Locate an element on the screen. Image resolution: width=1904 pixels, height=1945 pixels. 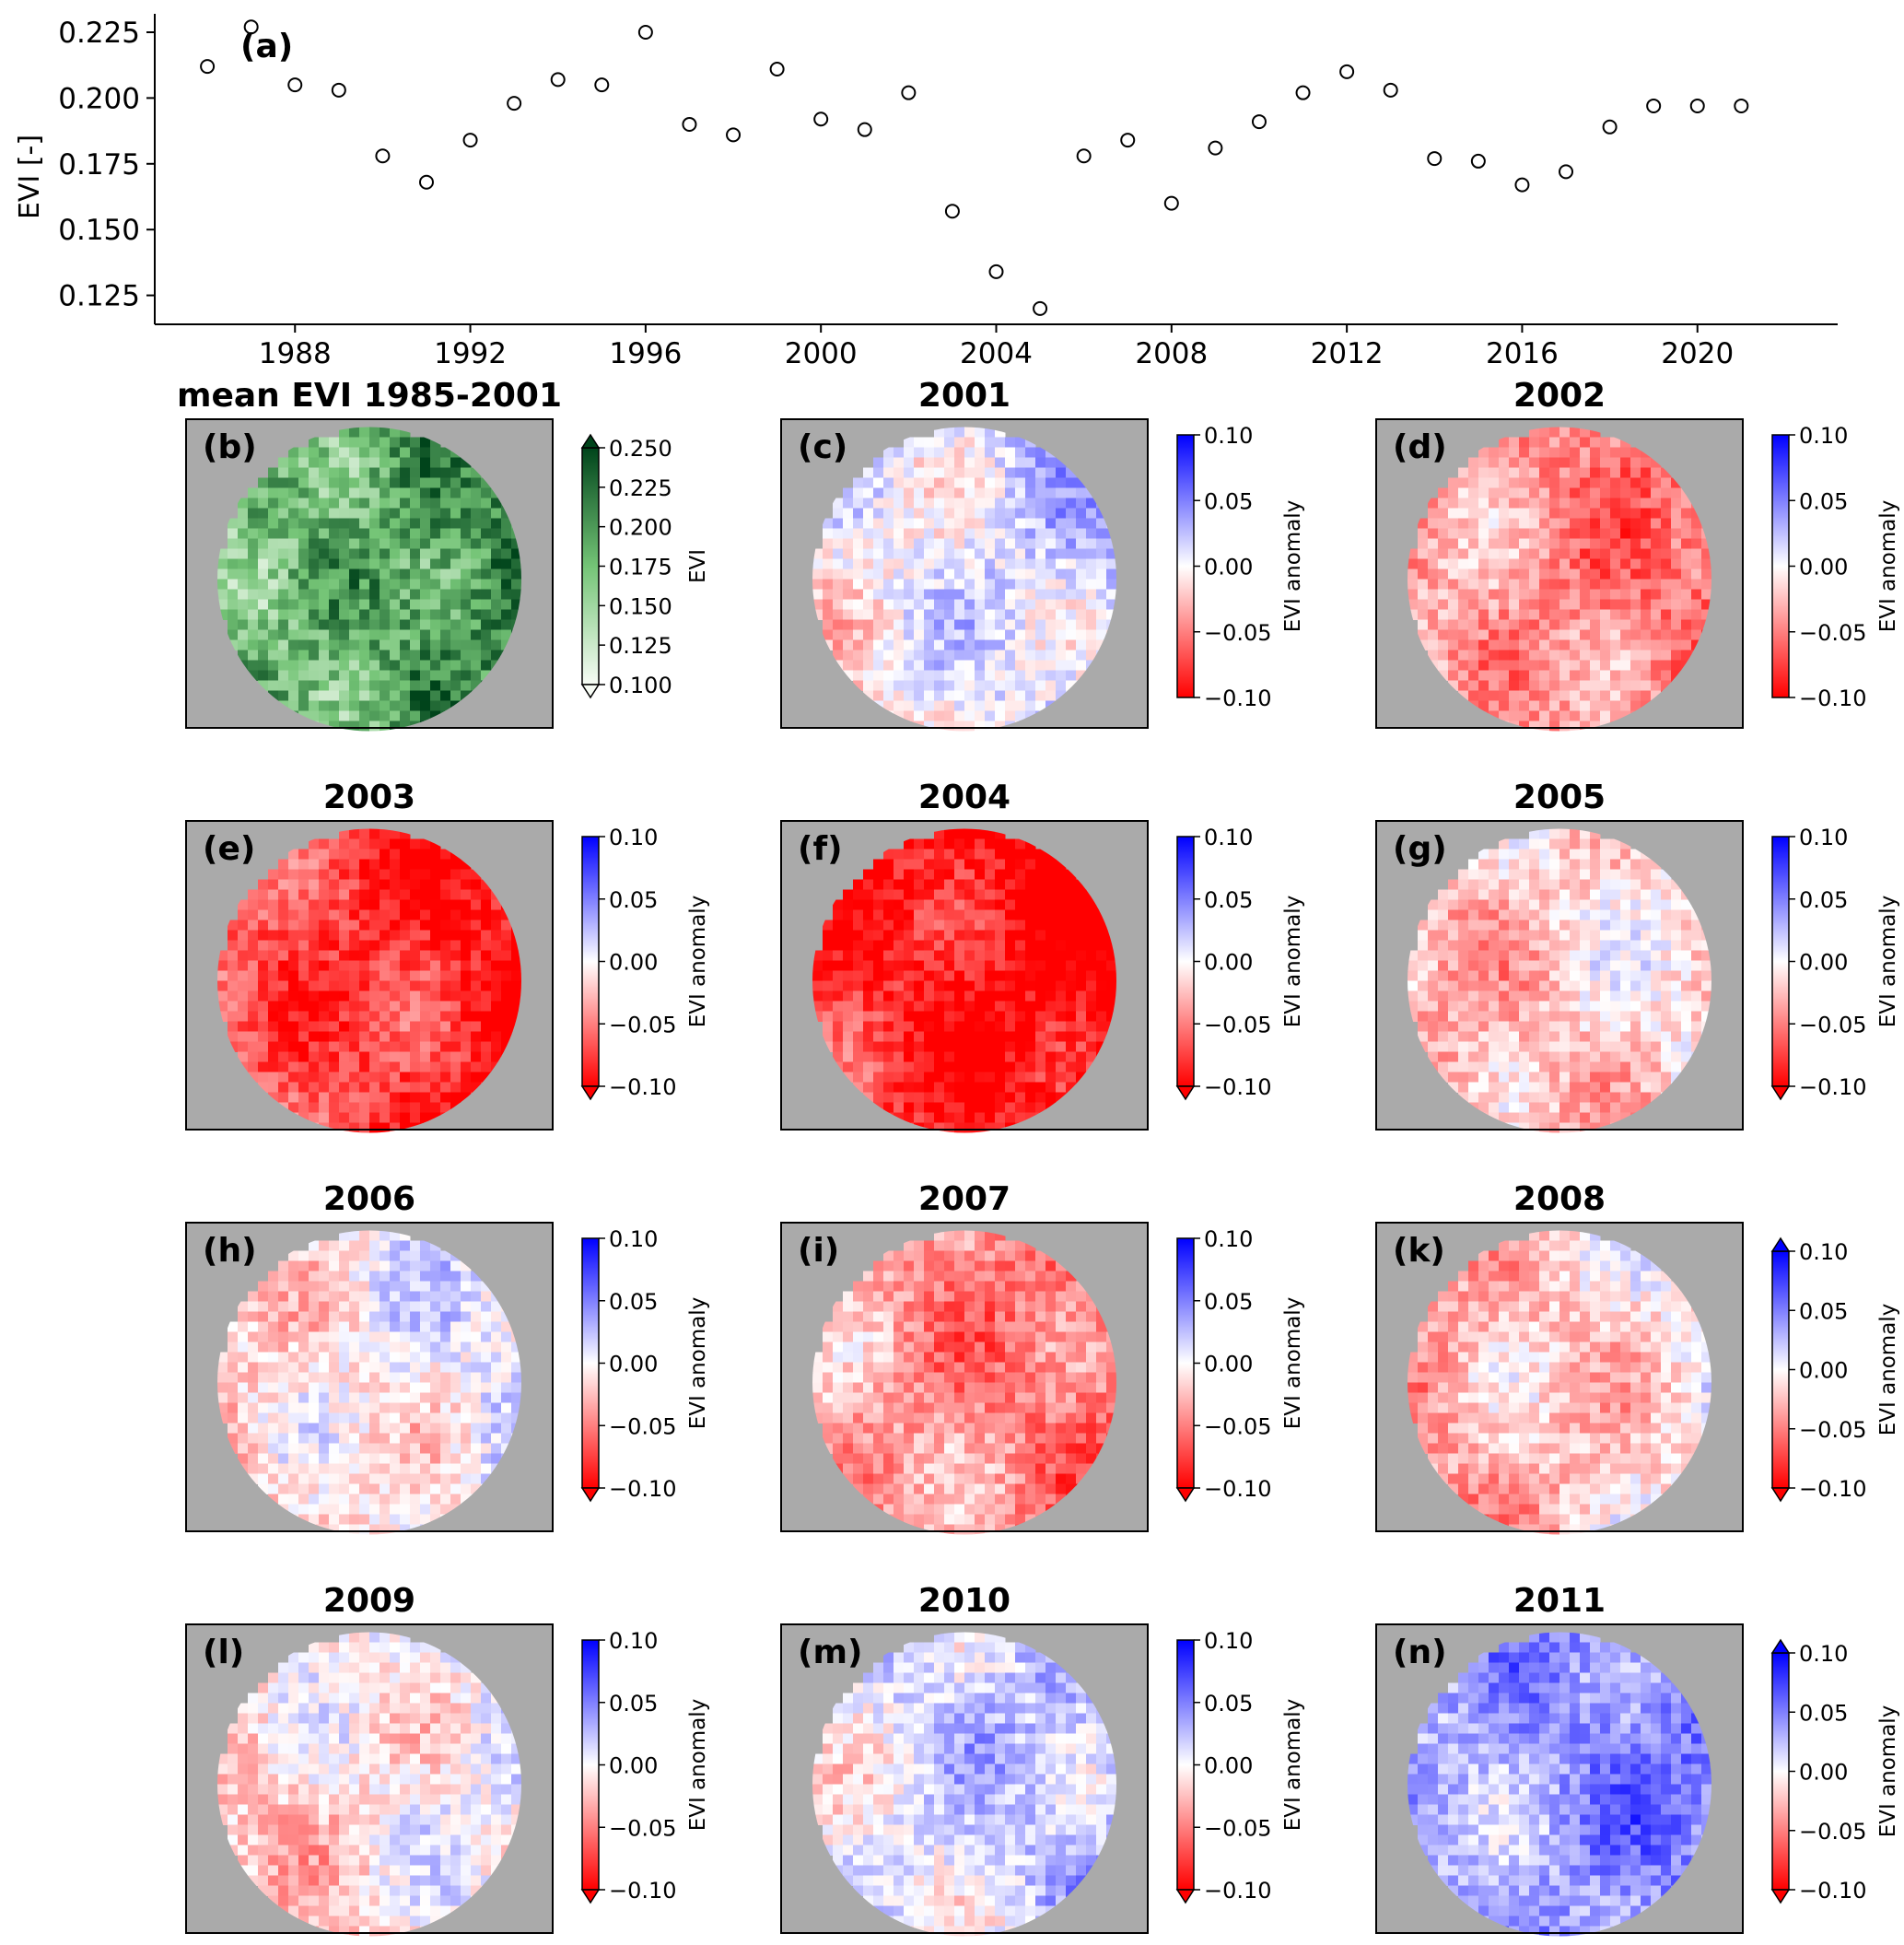
colorbar-extend-top is located at coordinates (590, 441).